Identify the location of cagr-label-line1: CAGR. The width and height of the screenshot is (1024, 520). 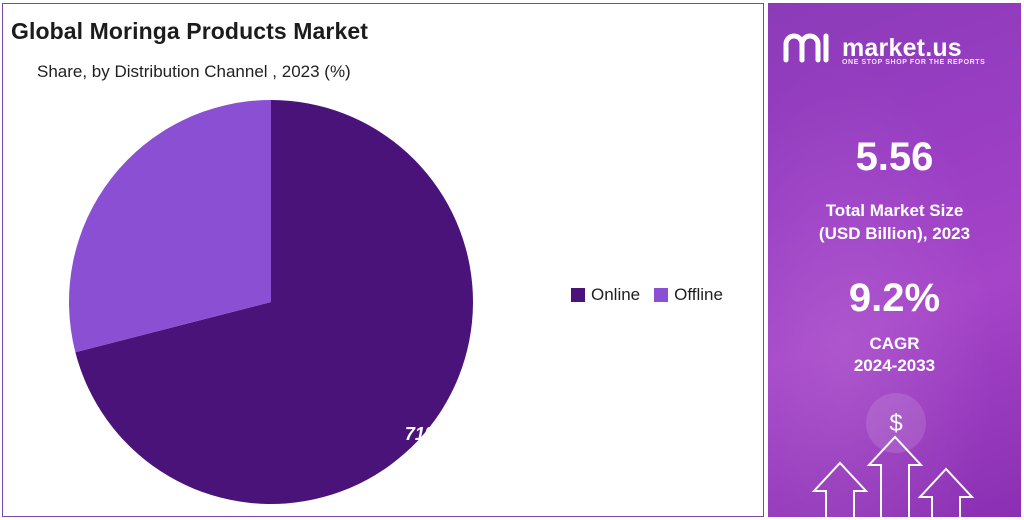
(894, 343).